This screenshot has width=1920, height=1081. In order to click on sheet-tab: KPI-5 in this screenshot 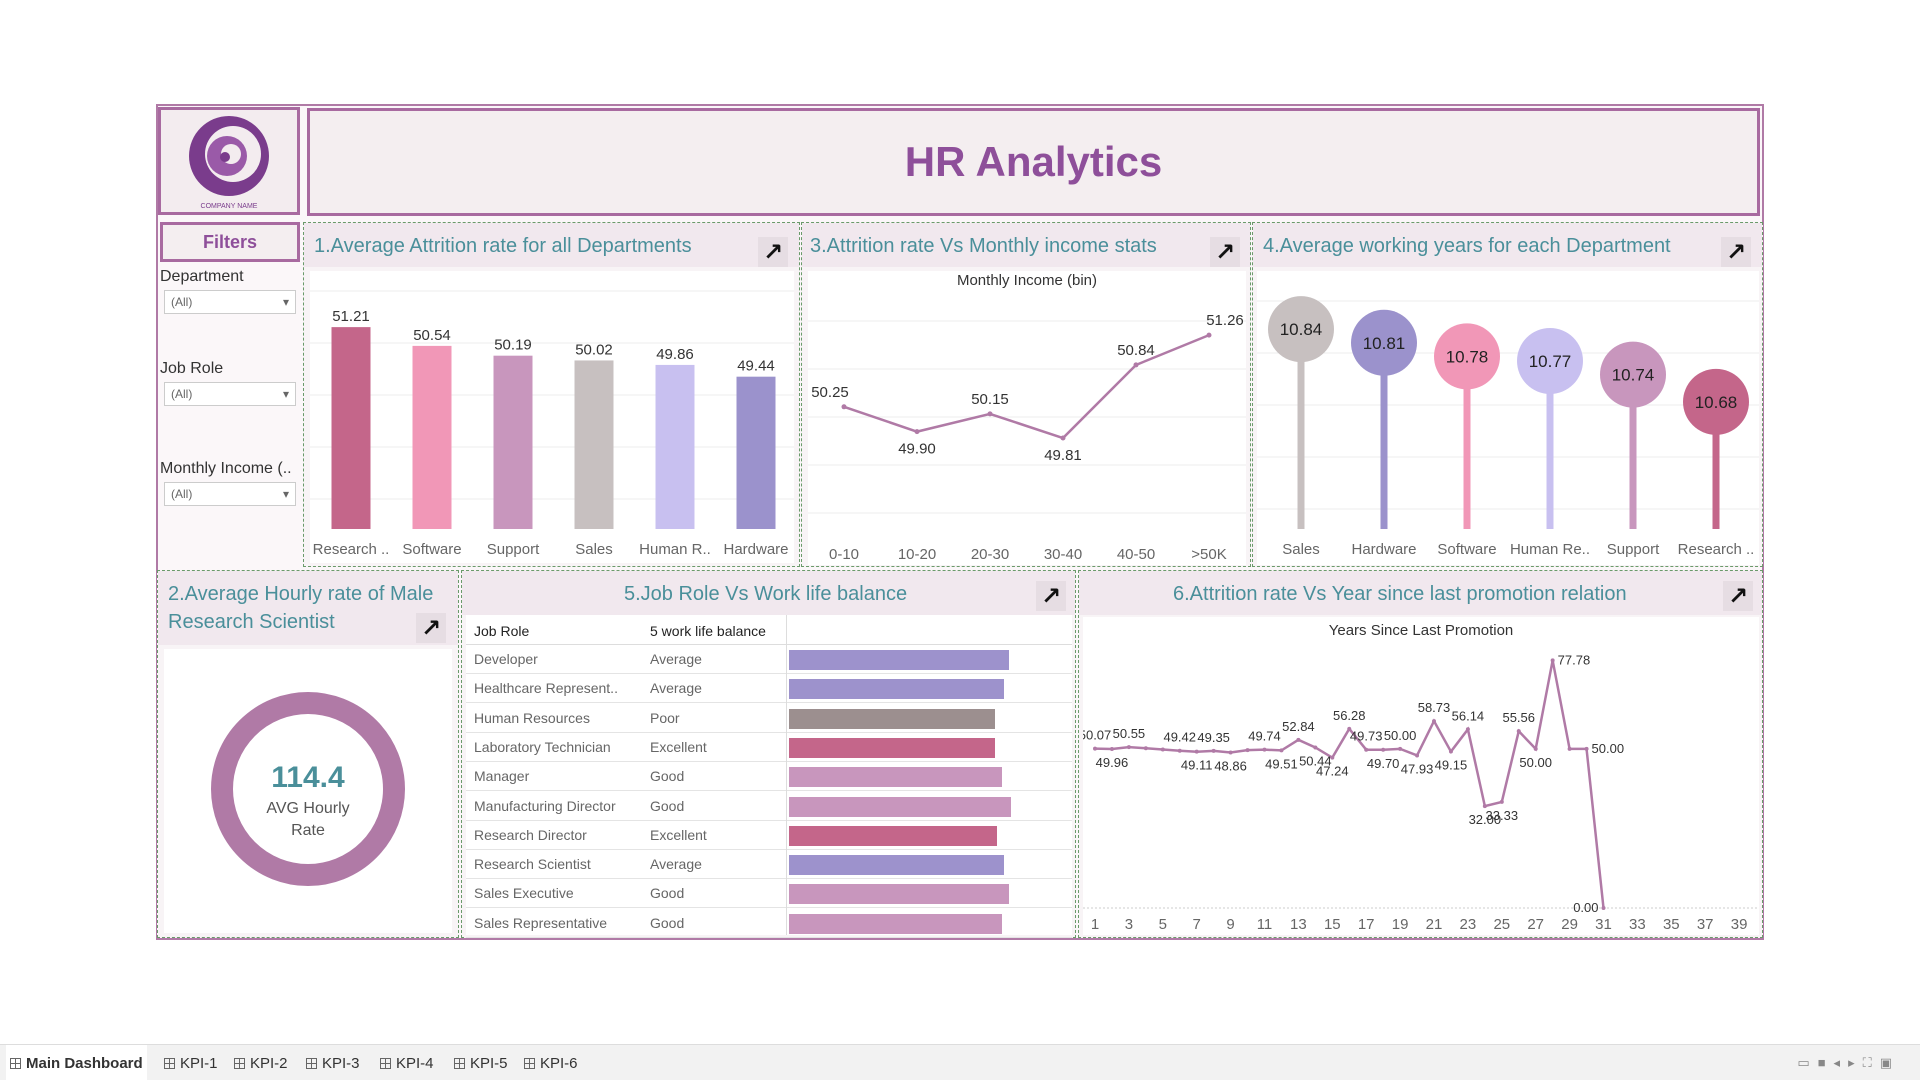, I will do `click(481, 1063)`.